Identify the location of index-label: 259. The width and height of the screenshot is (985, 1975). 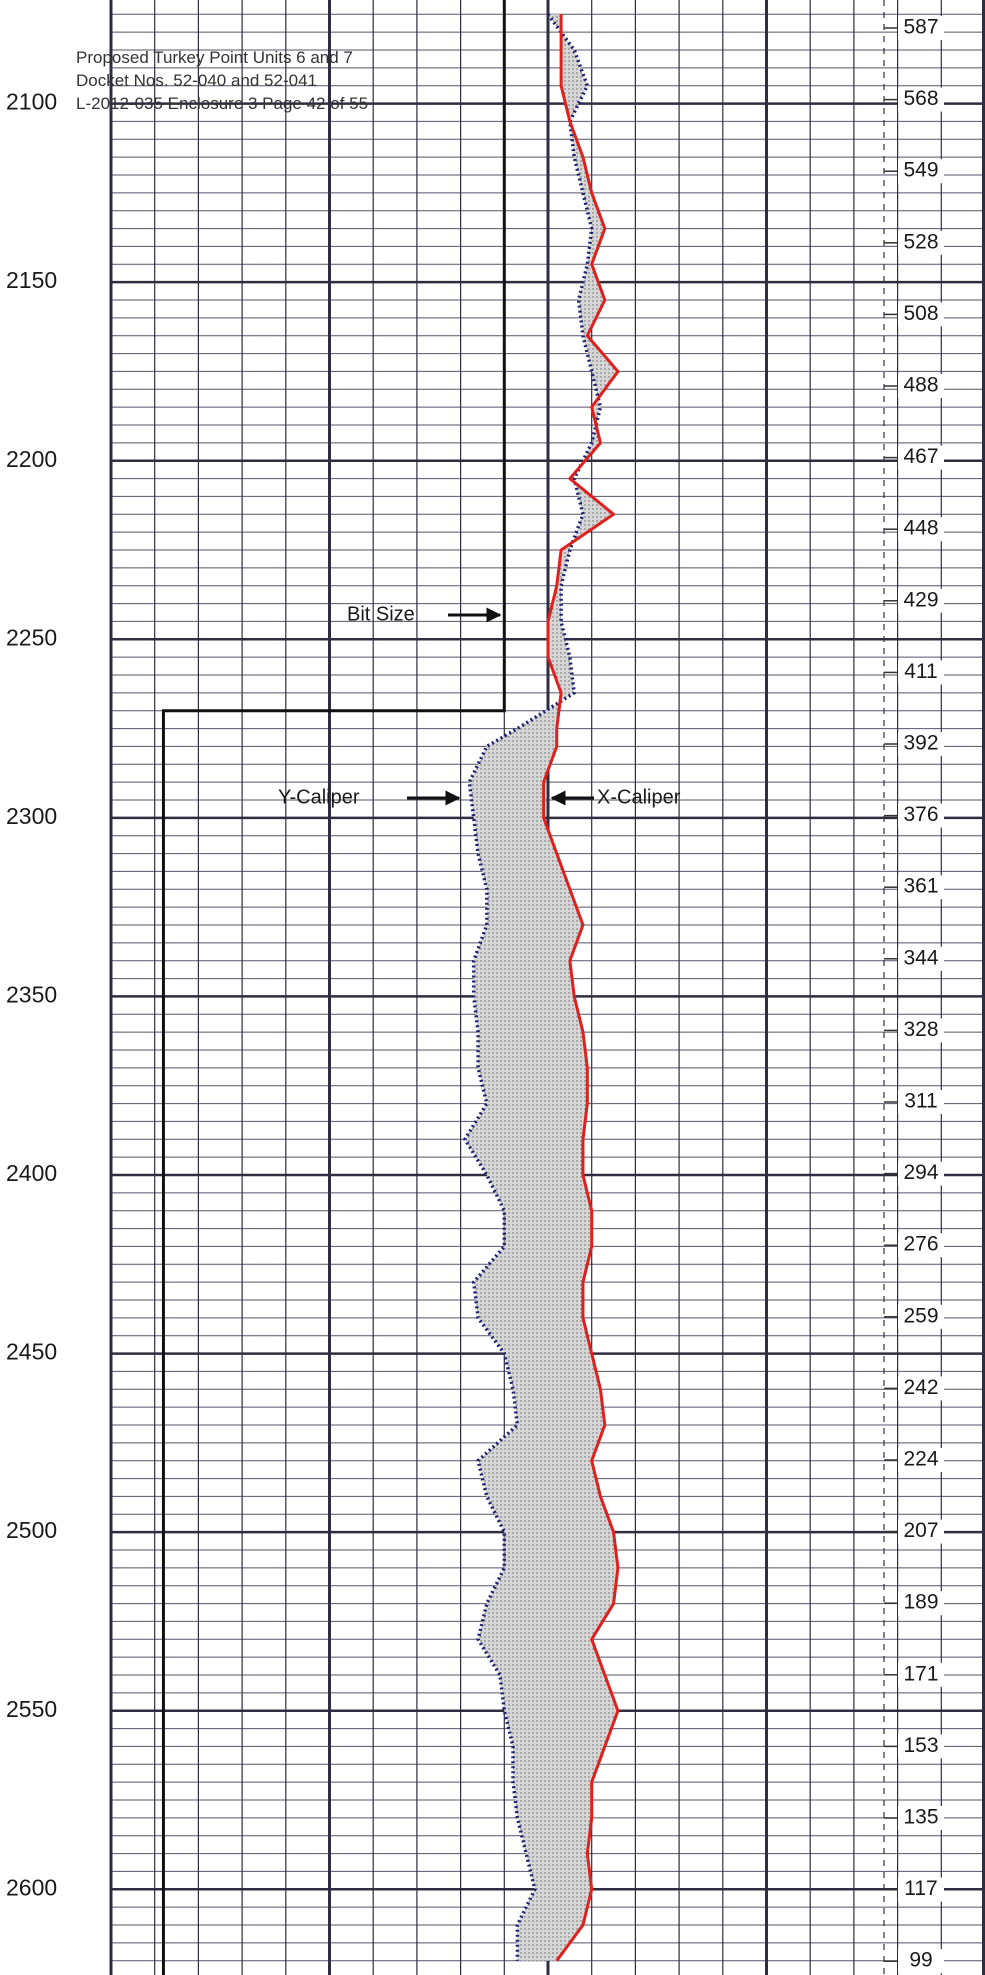
(920, 1315).